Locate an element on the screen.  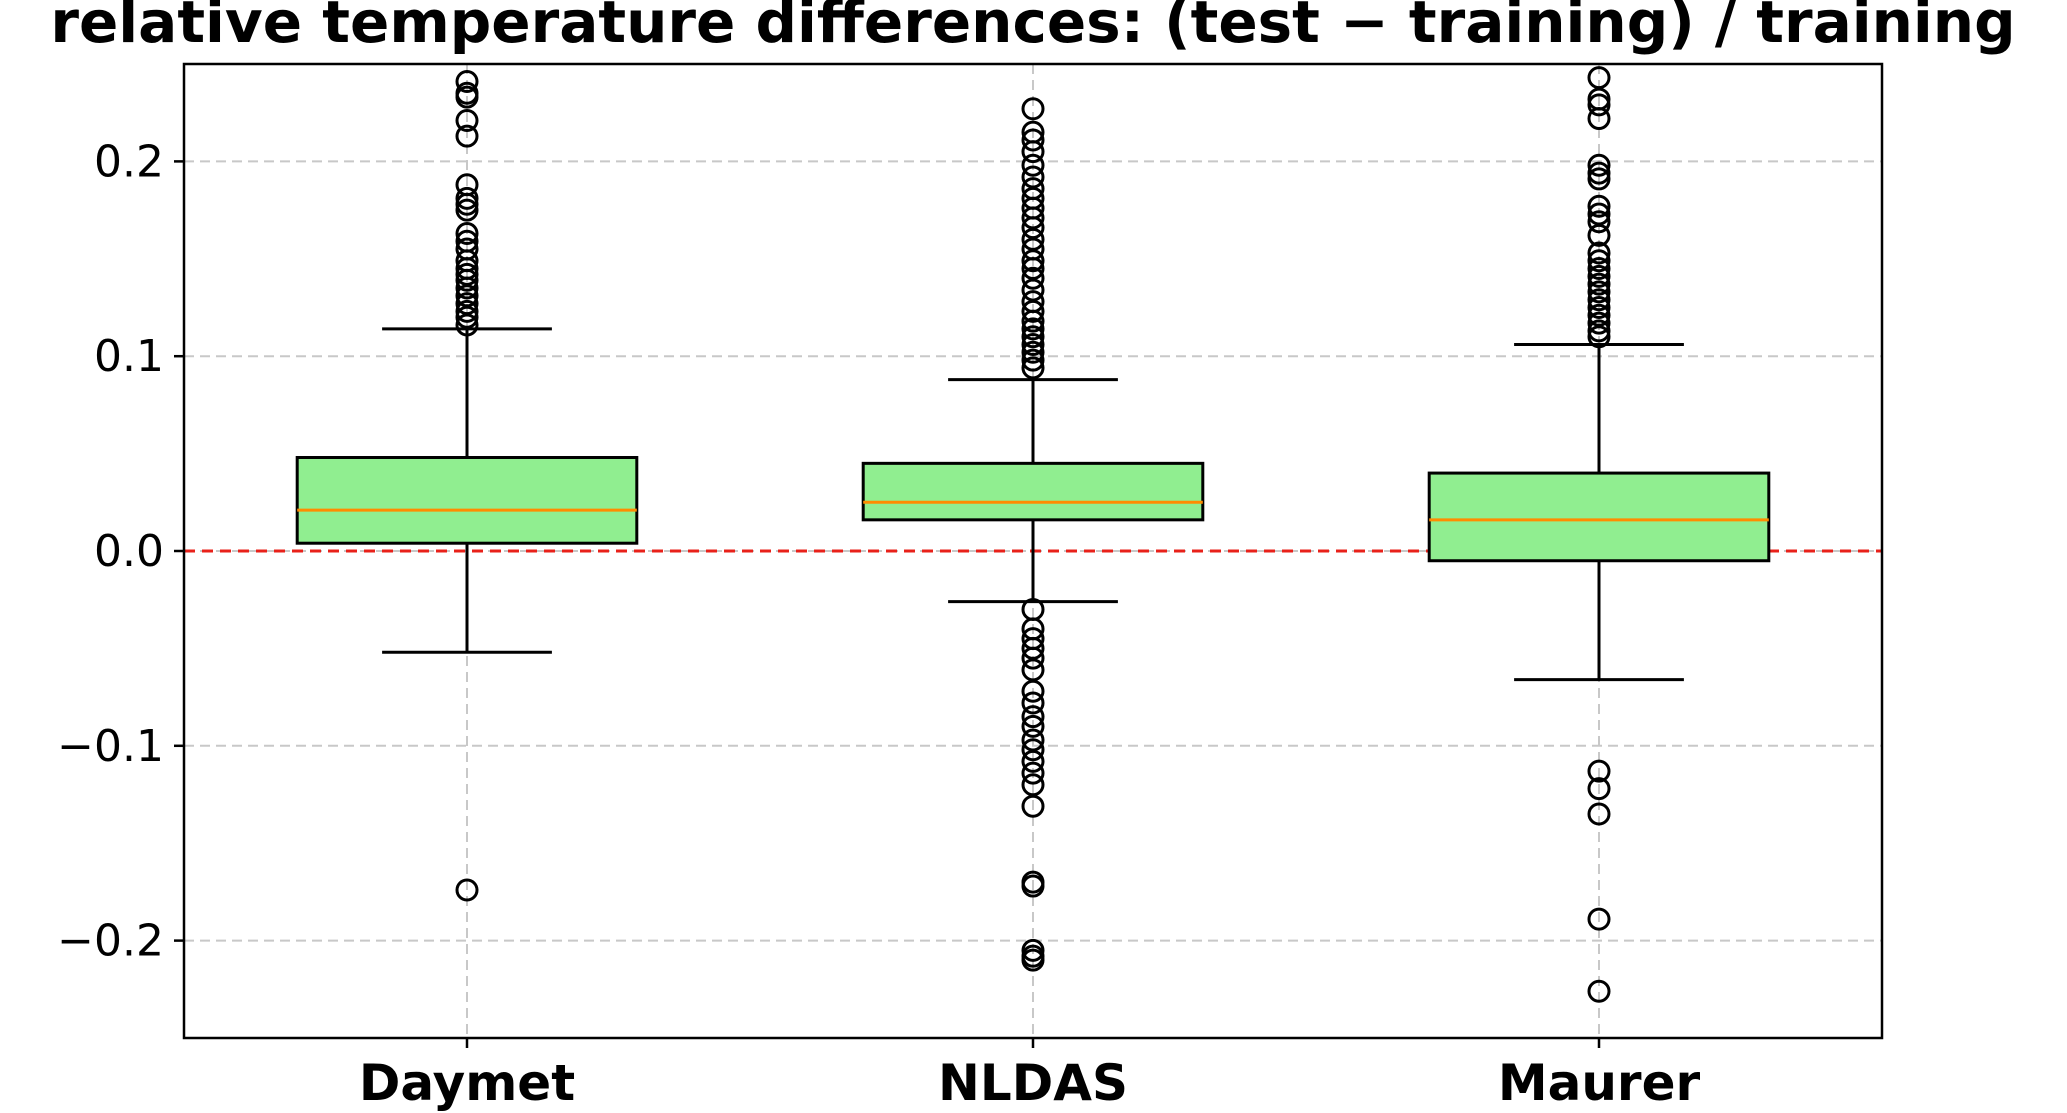
x-axis: Daymet NLDAS Maurer is located at coordinates (1030, 1075).